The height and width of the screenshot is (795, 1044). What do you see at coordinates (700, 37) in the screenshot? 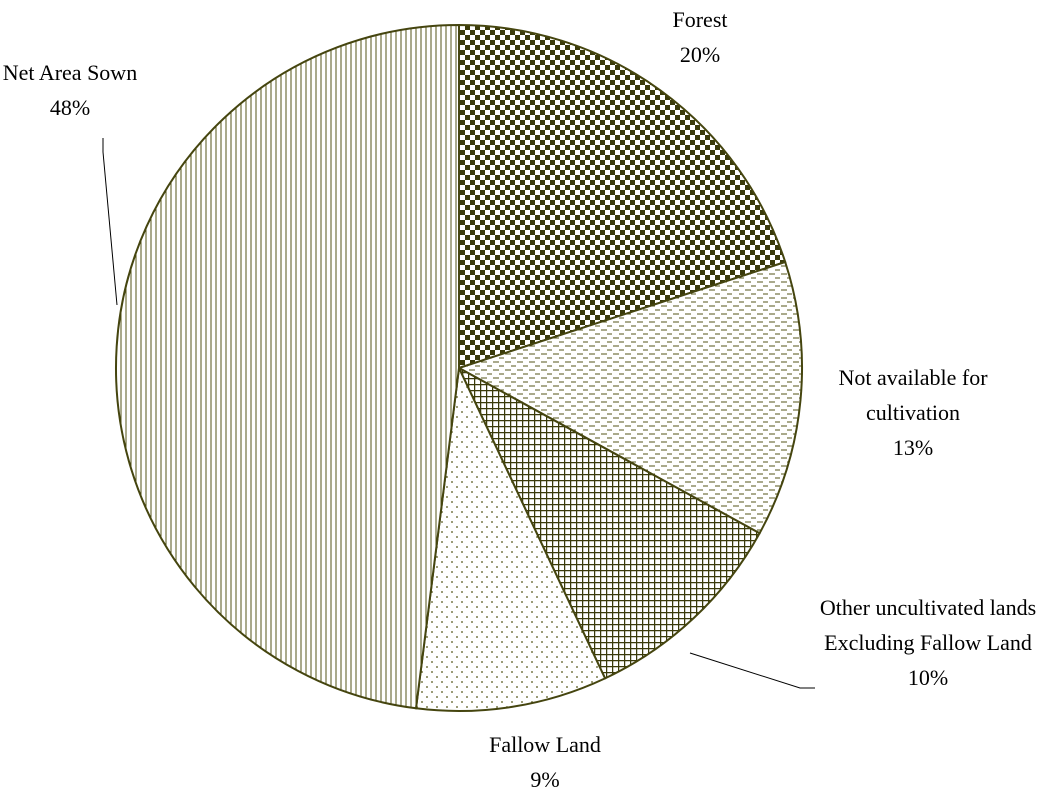
I see `slice-label: Forest 20%` at bounding box center [700, 37].